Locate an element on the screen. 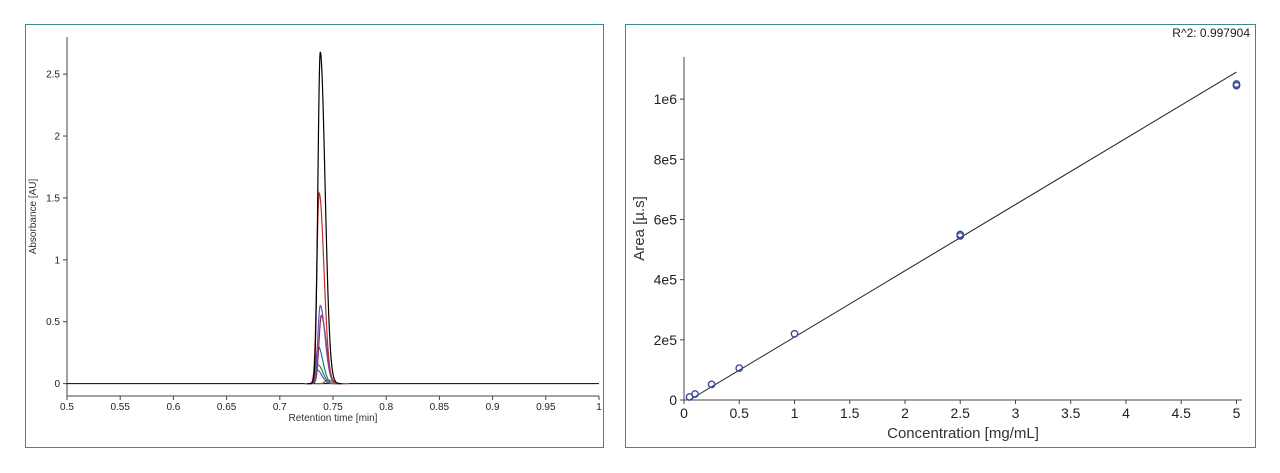 This screenshot has width=1280, height=473. x-tick-label: 4 is located at coordinates (1126, 413).